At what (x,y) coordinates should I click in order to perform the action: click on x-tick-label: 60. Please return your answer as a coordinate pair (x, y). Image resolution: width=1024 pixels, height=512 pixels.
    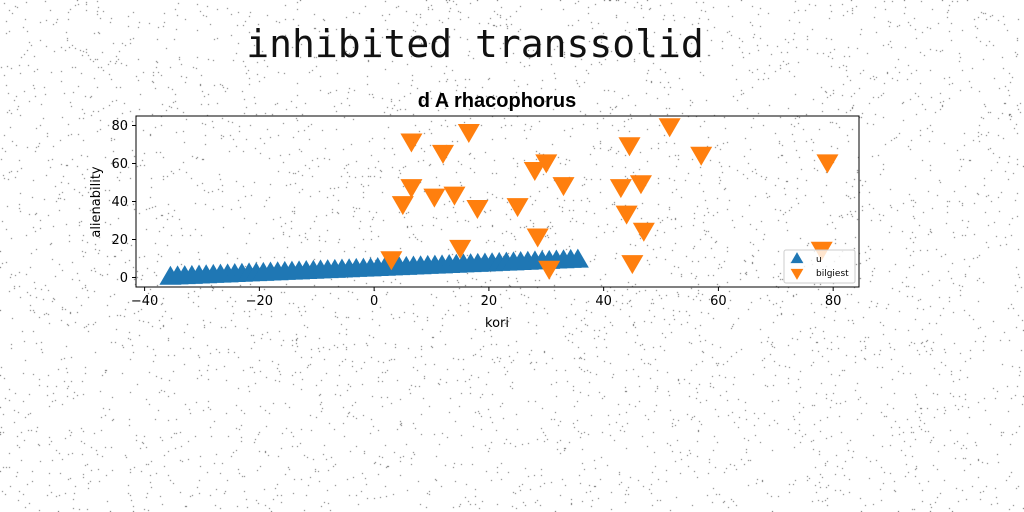
    Looking at the image, I should click on (718, 301).